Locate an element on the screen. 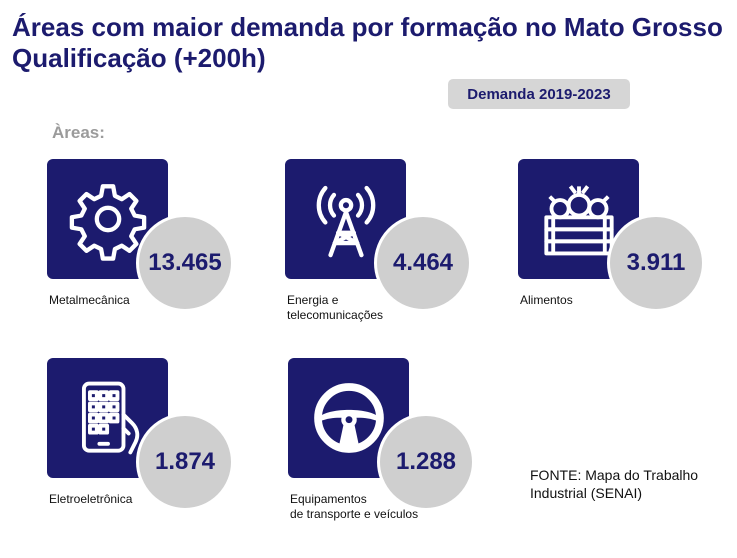  area-card-alimentos: 3.911 Alimentos is located at coordinates (623, 259).